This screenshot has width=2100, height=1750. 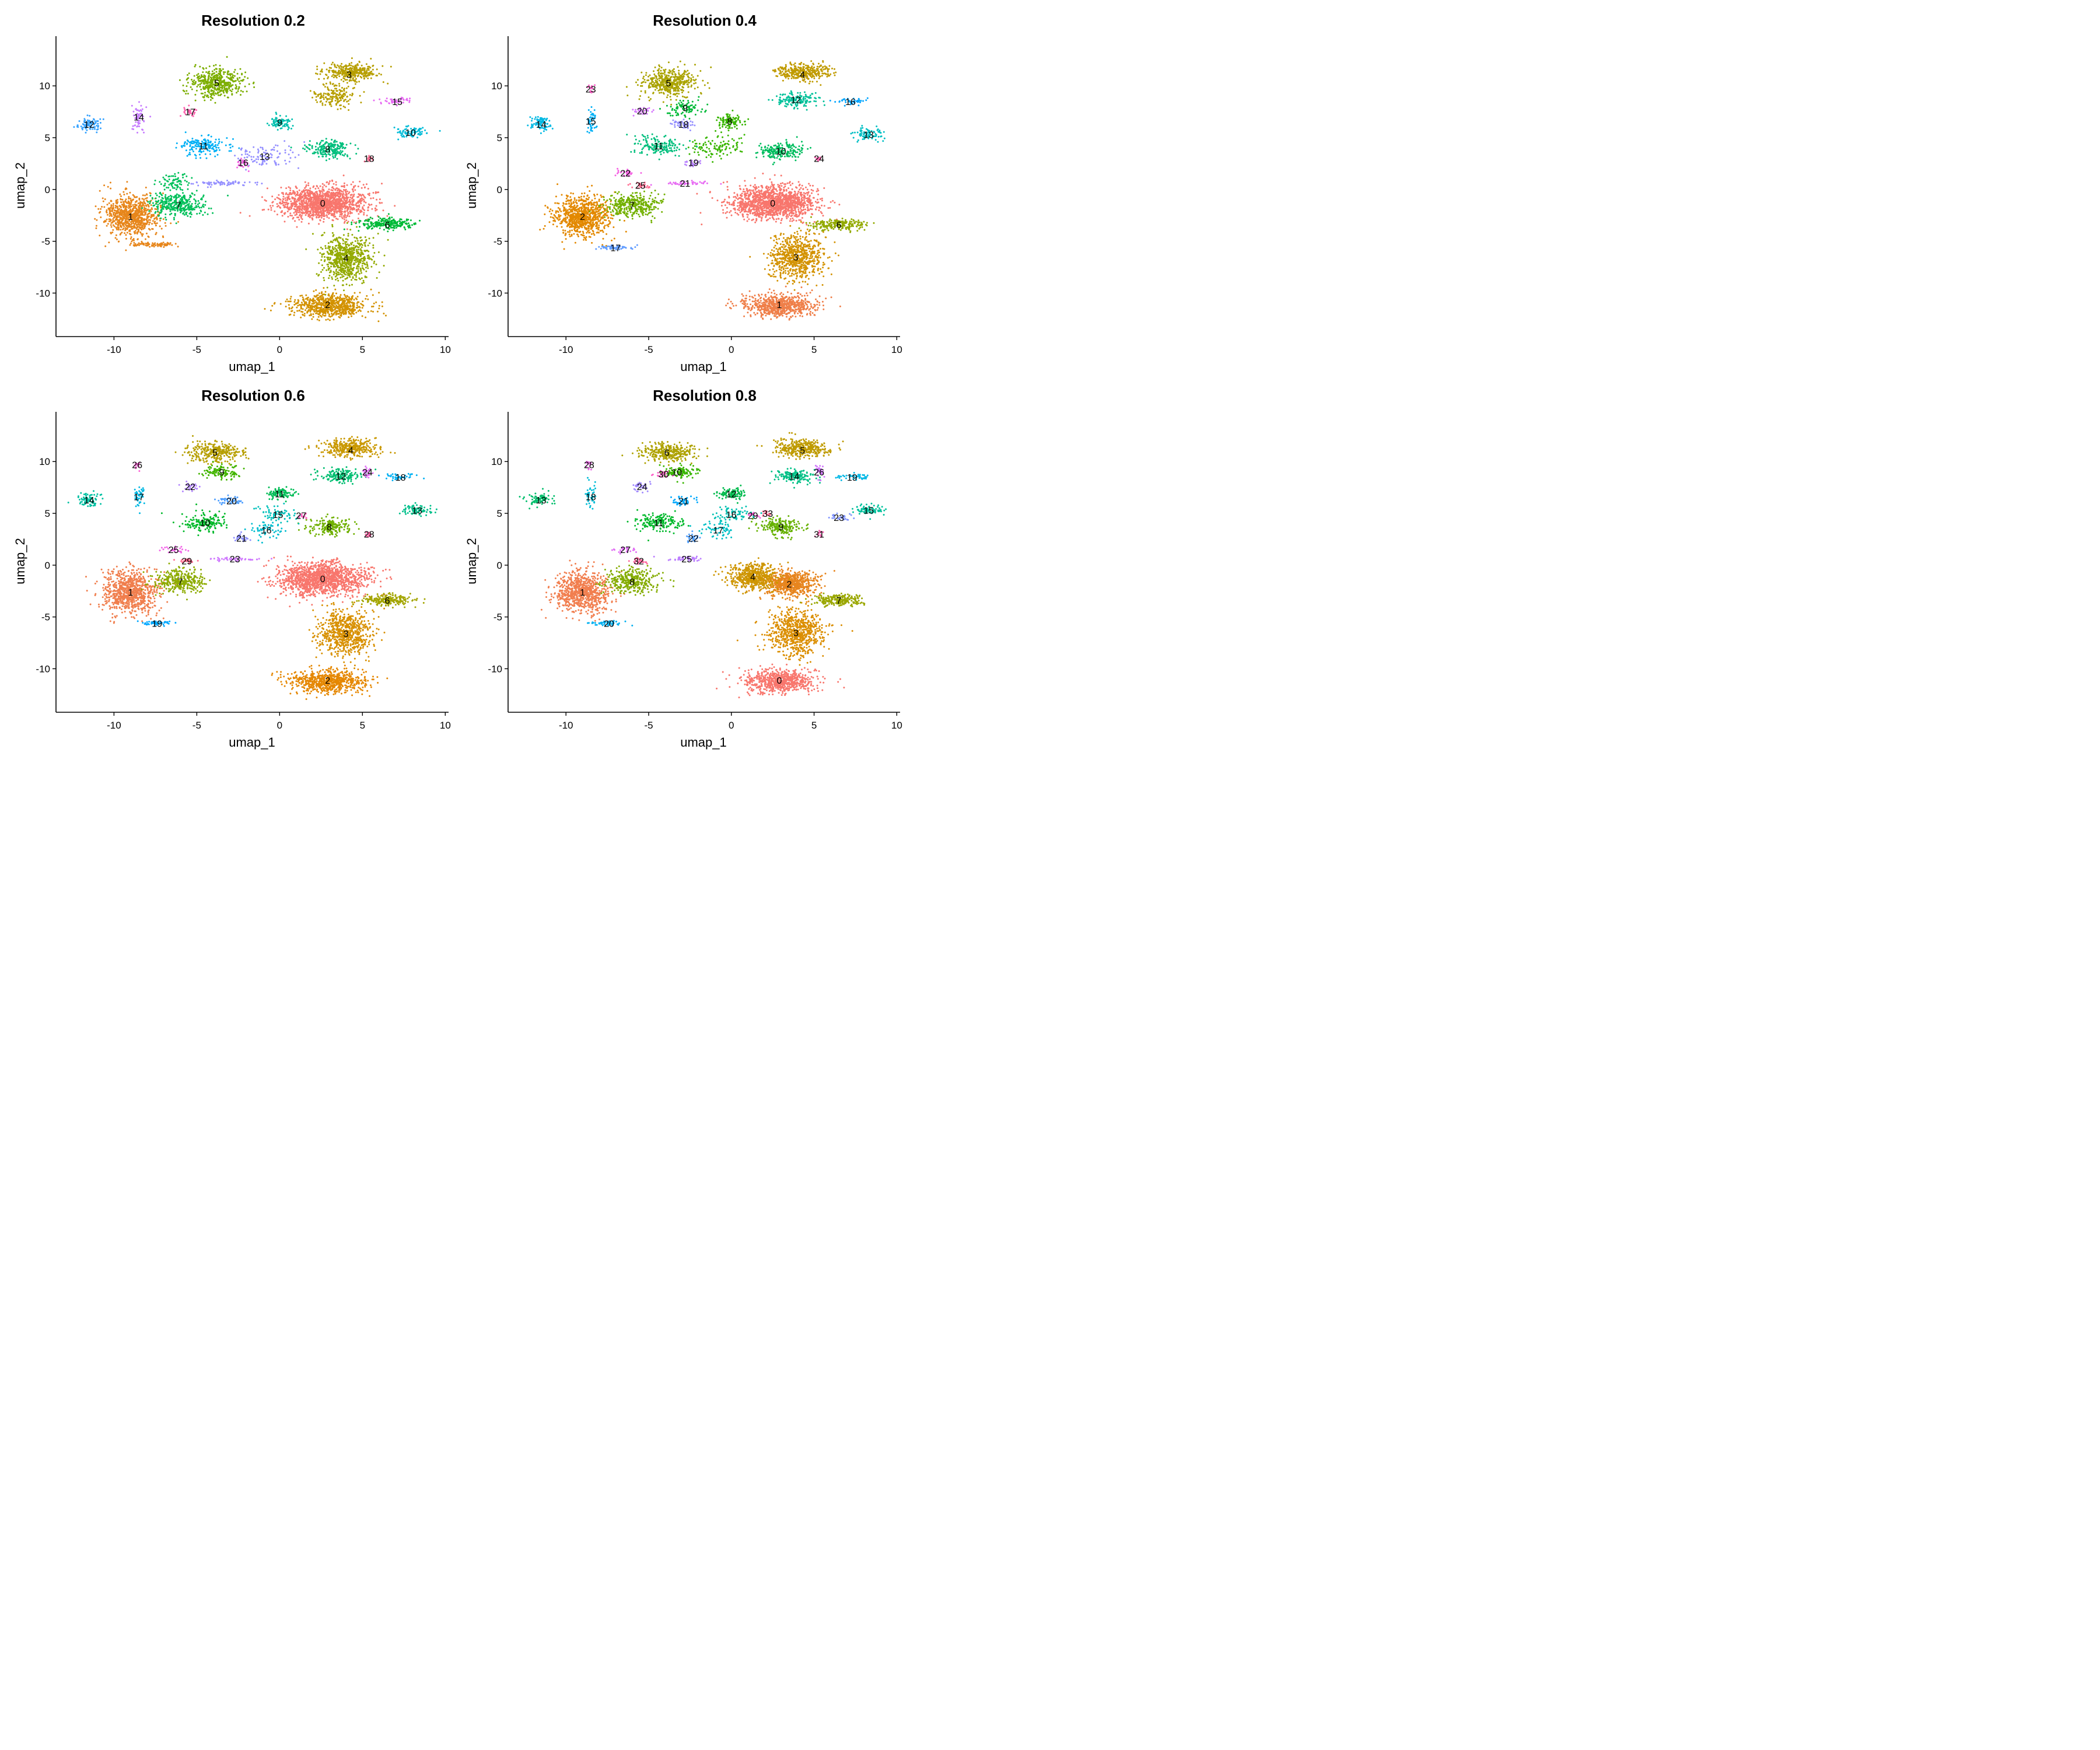 What do you see at coordinates (253, 20) in the screenshot?
I see `panel-title: Resolution 0.2` at bounding box center [253, 20].